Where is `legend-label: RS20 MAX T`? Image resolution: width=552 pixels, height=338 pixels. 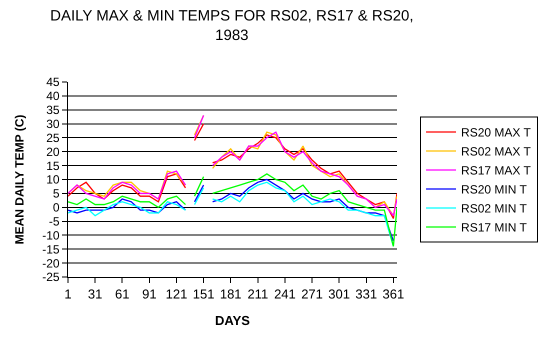
legend-label: RS20 MAX T is located at coordinates (496, 133).